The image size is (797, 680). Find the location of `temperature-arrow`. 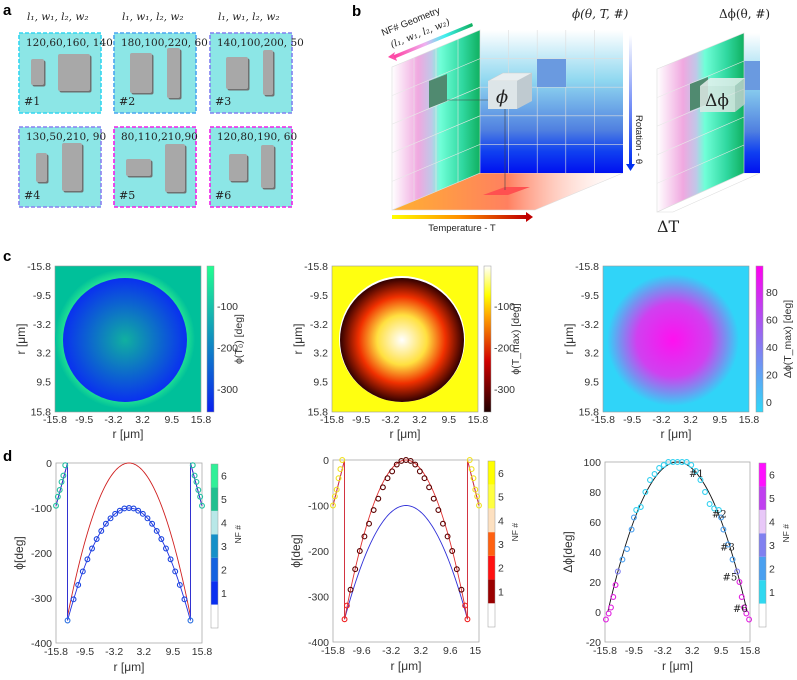

temperature-arrow is located at coordinates (459, 217).